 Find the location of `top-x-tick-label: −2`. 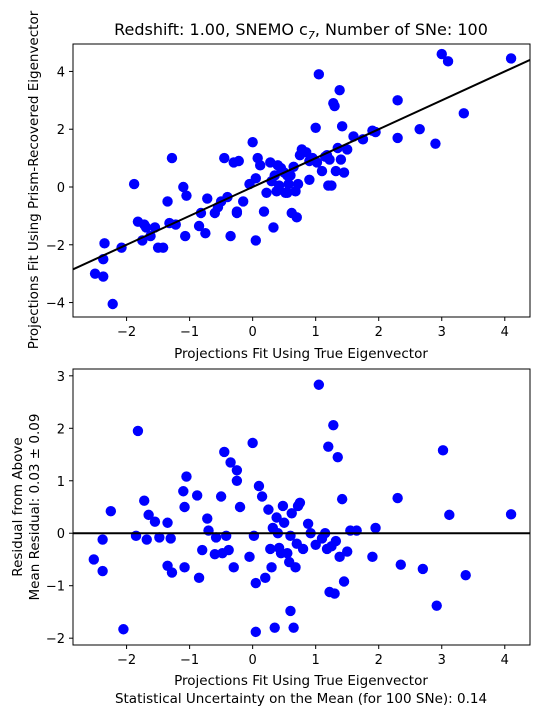

top-x-tick-label: −2 is located at coordinates (126, 332).